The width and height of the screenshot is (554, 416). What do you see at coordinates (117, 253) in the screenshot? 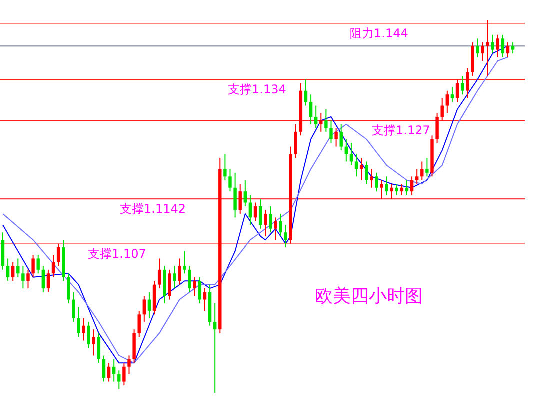
I see `ref-line-label: 支撑1.107` at bounding box center [117, 253].